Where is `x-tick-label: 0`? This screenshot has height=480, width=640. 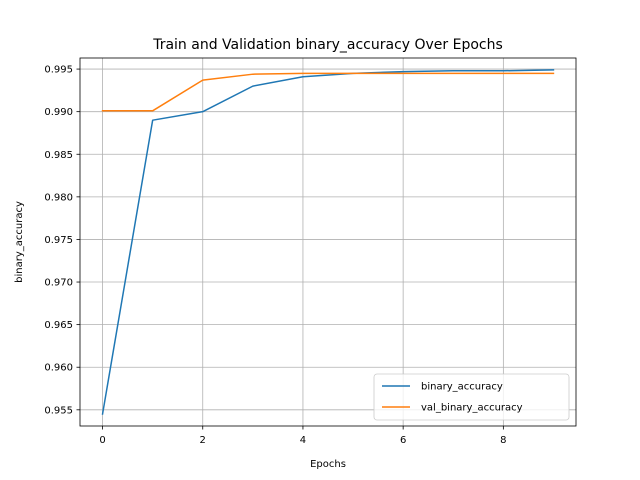
x-tick-label: 0 is located at coordinates (102, 440).